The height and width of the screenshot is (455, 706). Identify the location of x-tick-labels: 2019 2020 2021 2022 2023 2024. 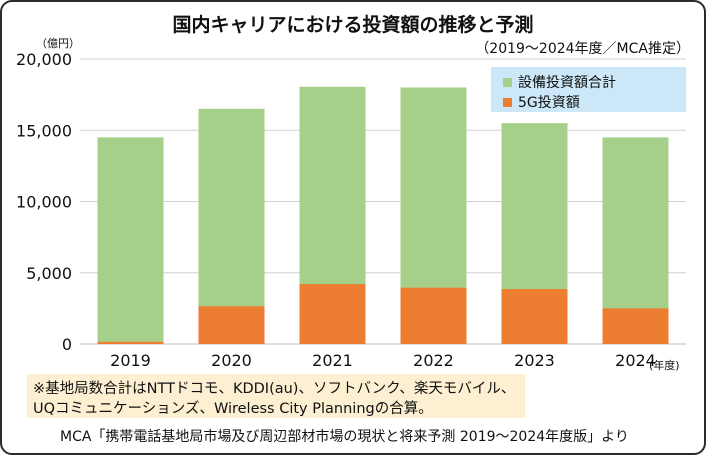
(383, 360).